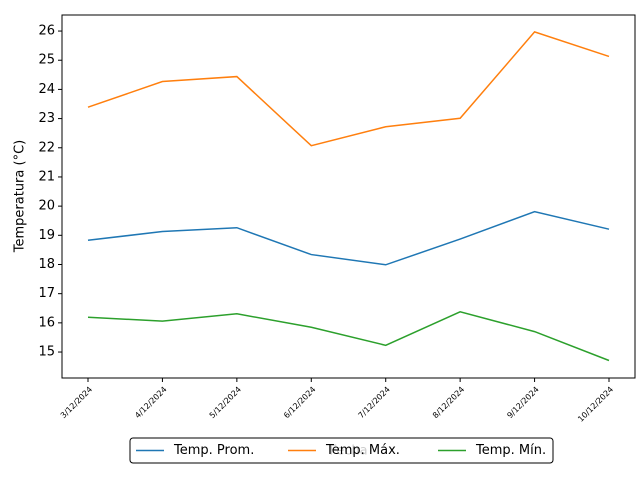 This screenshot has height=480, width=640. Describe the element at coordinates (46, 352) in the screenshot. I see `y-tick-label: 15` at that location.